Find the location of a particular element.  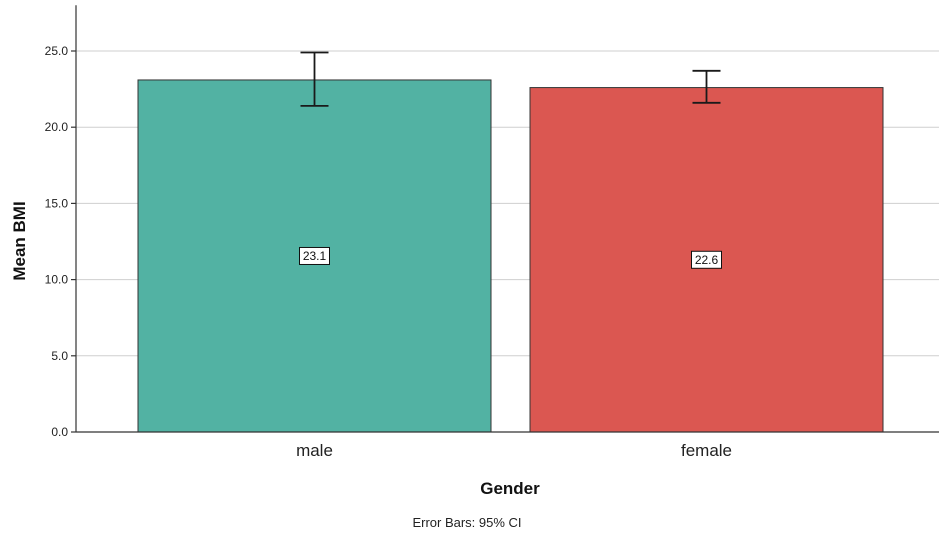

x-tick-label-male: male is located at coordinates (314, 450).